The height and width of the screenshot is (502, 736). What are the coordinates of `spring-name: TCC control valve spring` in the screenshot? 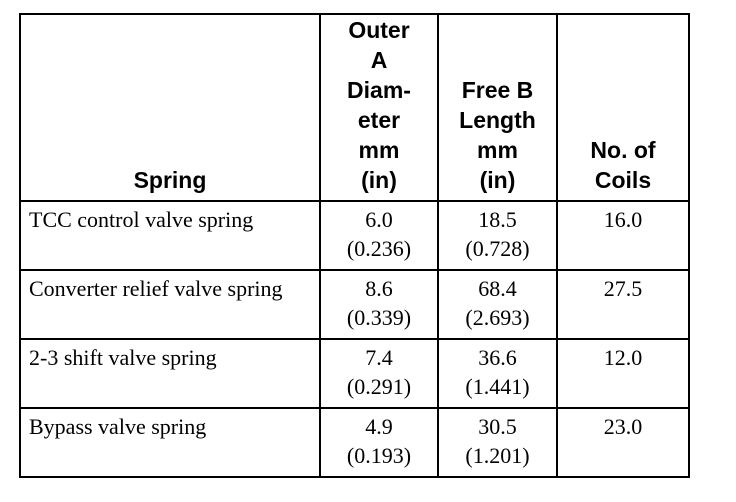 It's located at (170, 235).